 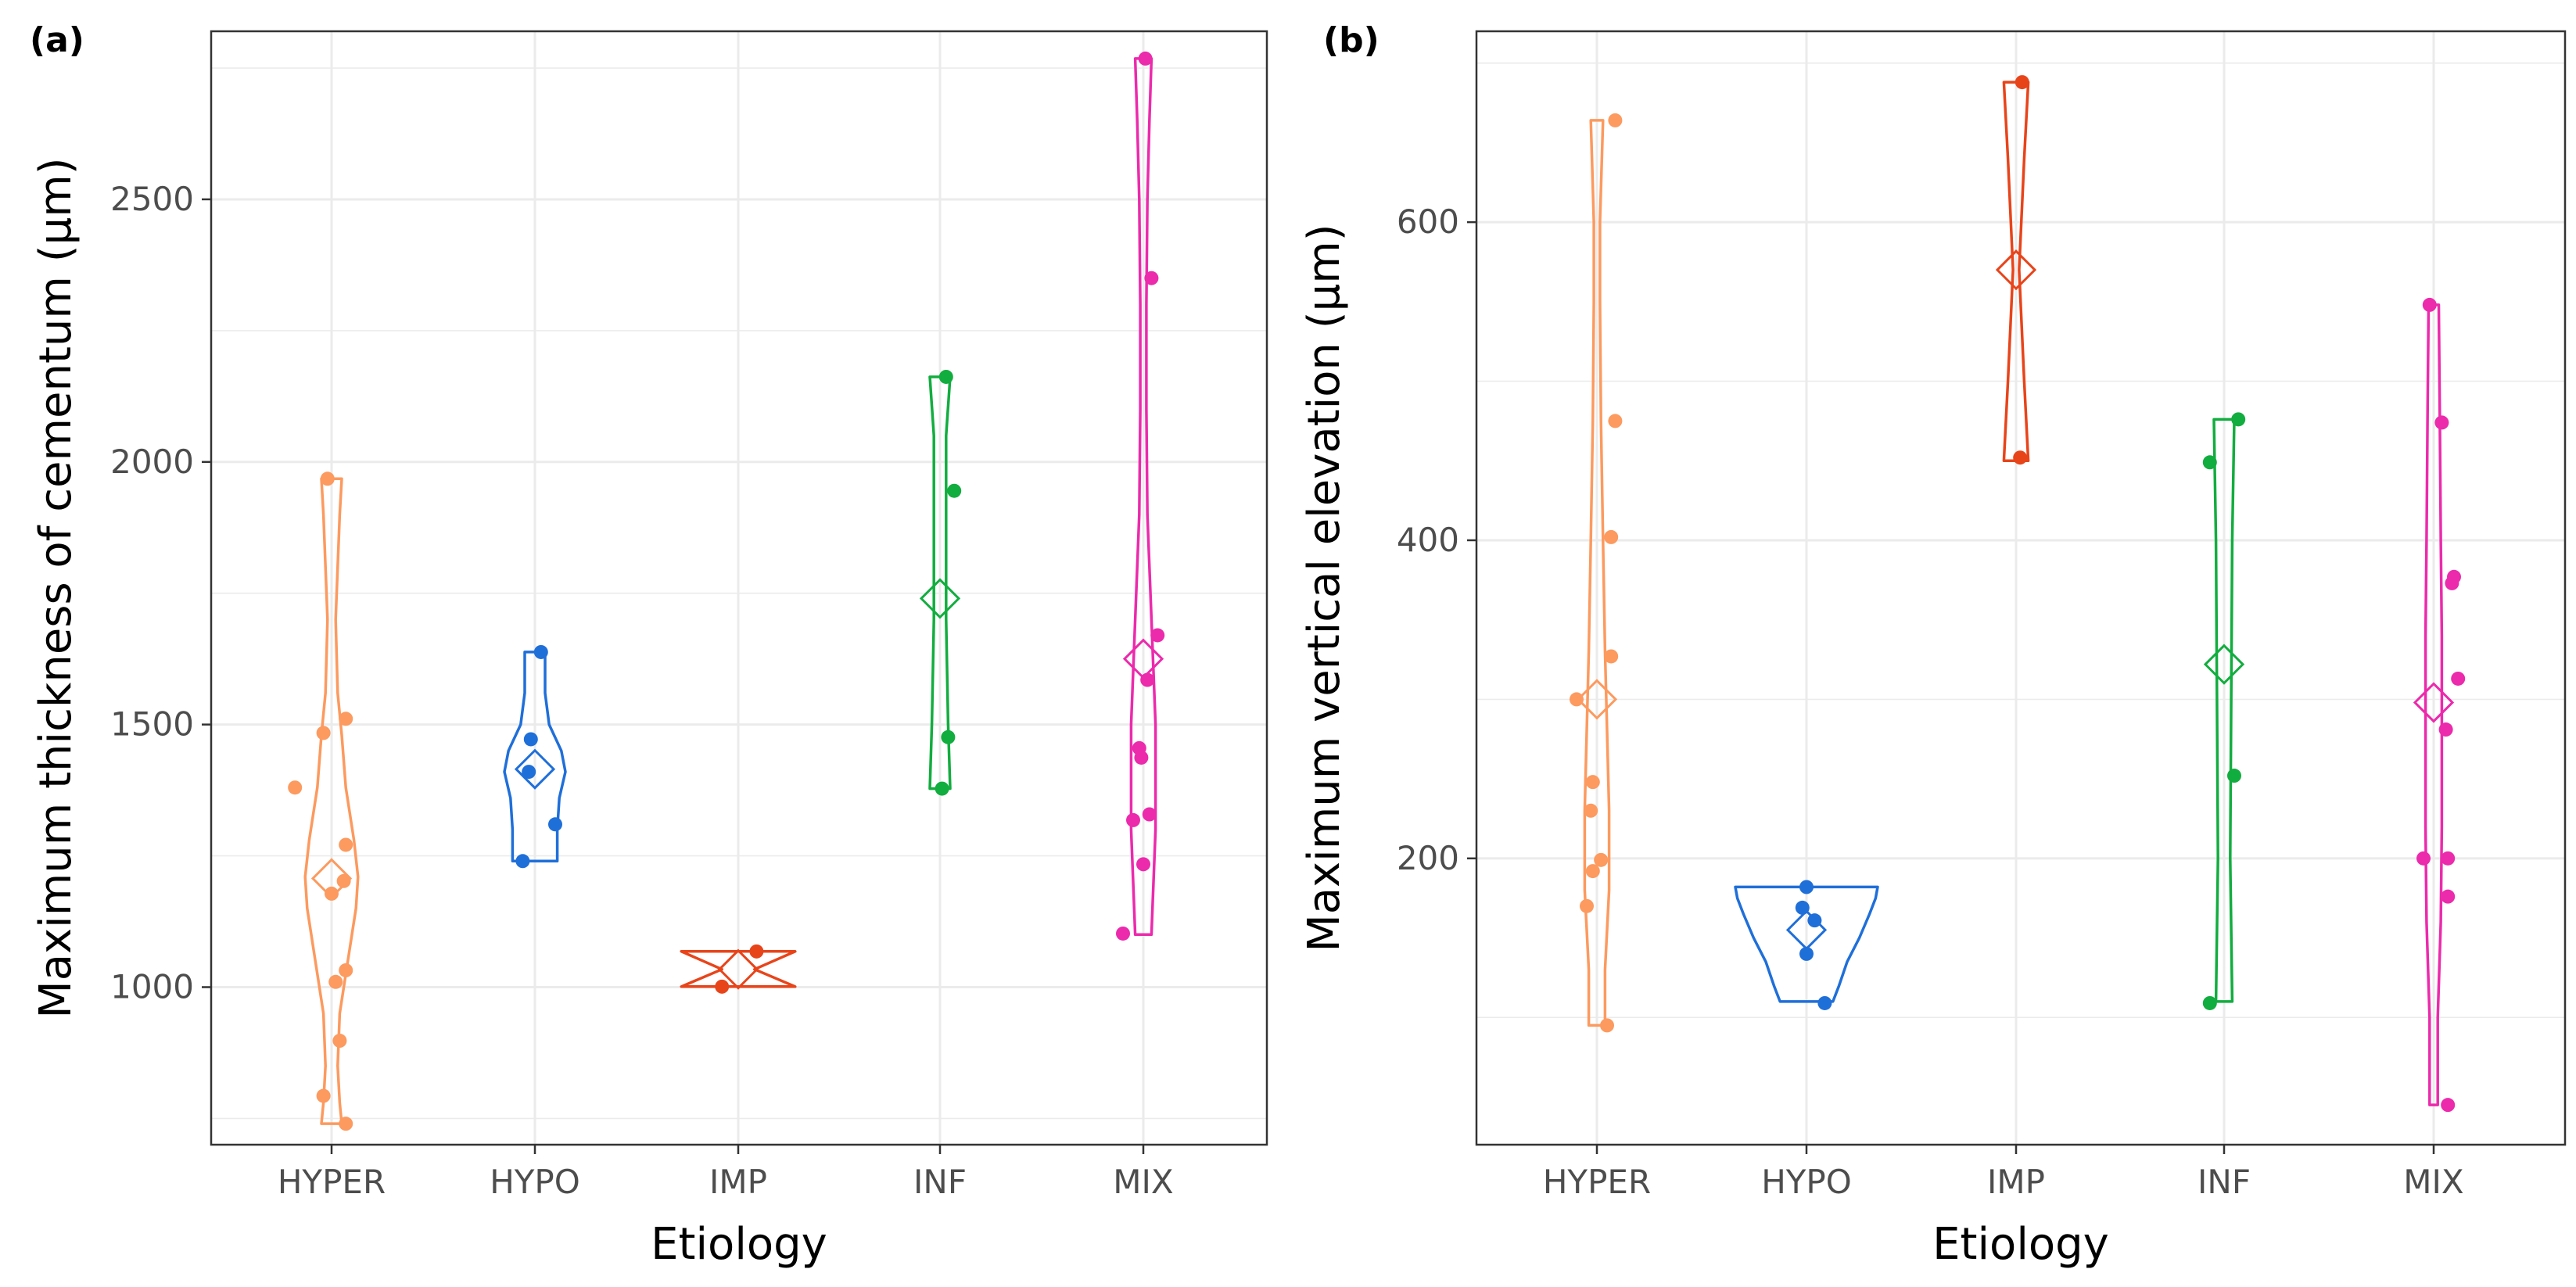 I want to click on y-tick-label: 600, so click(x=1428, y=222).